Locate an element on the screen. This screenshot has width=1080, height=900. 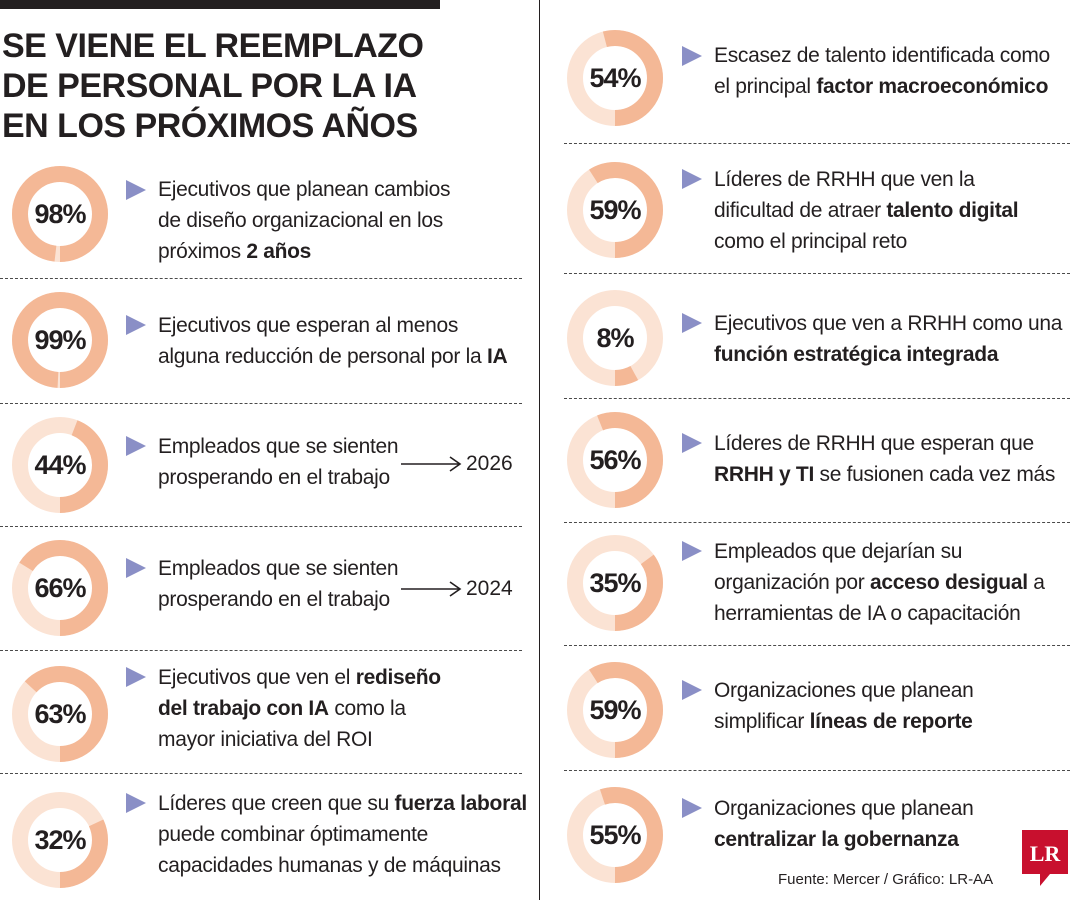
description-text: como la is located at coordinates (367, 708).